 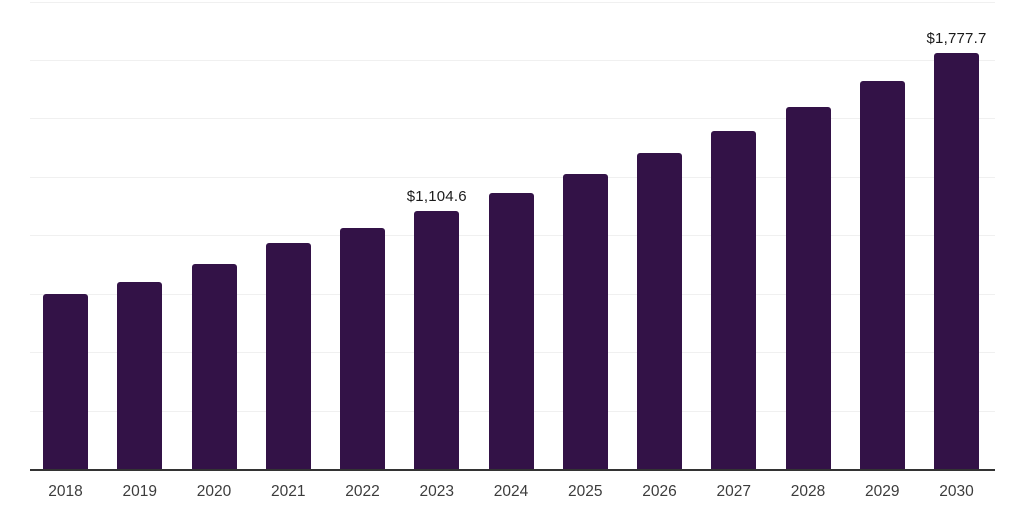 What do you see at coordinates (956, 261) in the screenshot?
I see `bar-2030` at bounding box center [956, 261].